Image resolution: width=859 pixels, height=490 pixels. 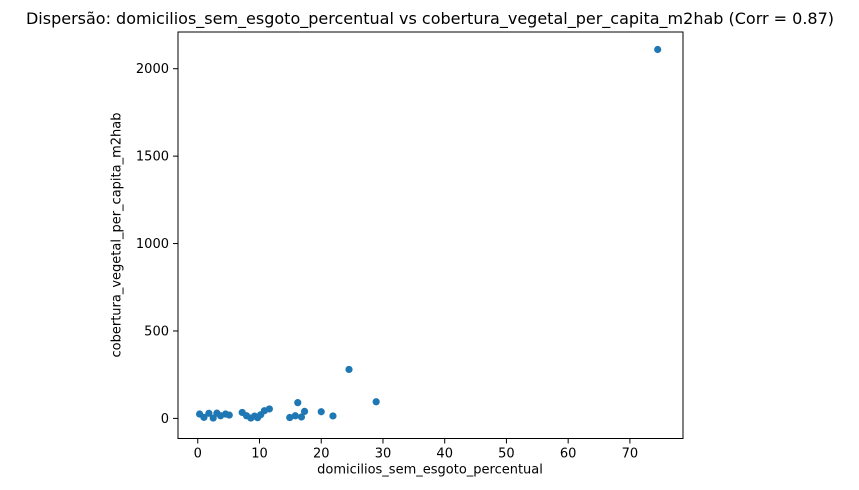 I want to click on y-tick-label: 0, so click(x=165, y=419).